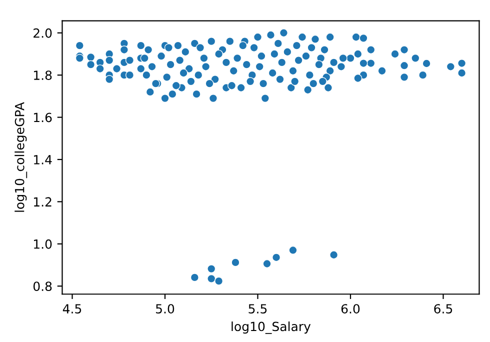 The height and width of the screenshot is (342, 490). What do you see at coordinates (43, 75) in the screenshot?
I see `y-tick-label: 1.8` at bounding box center [43, 75].